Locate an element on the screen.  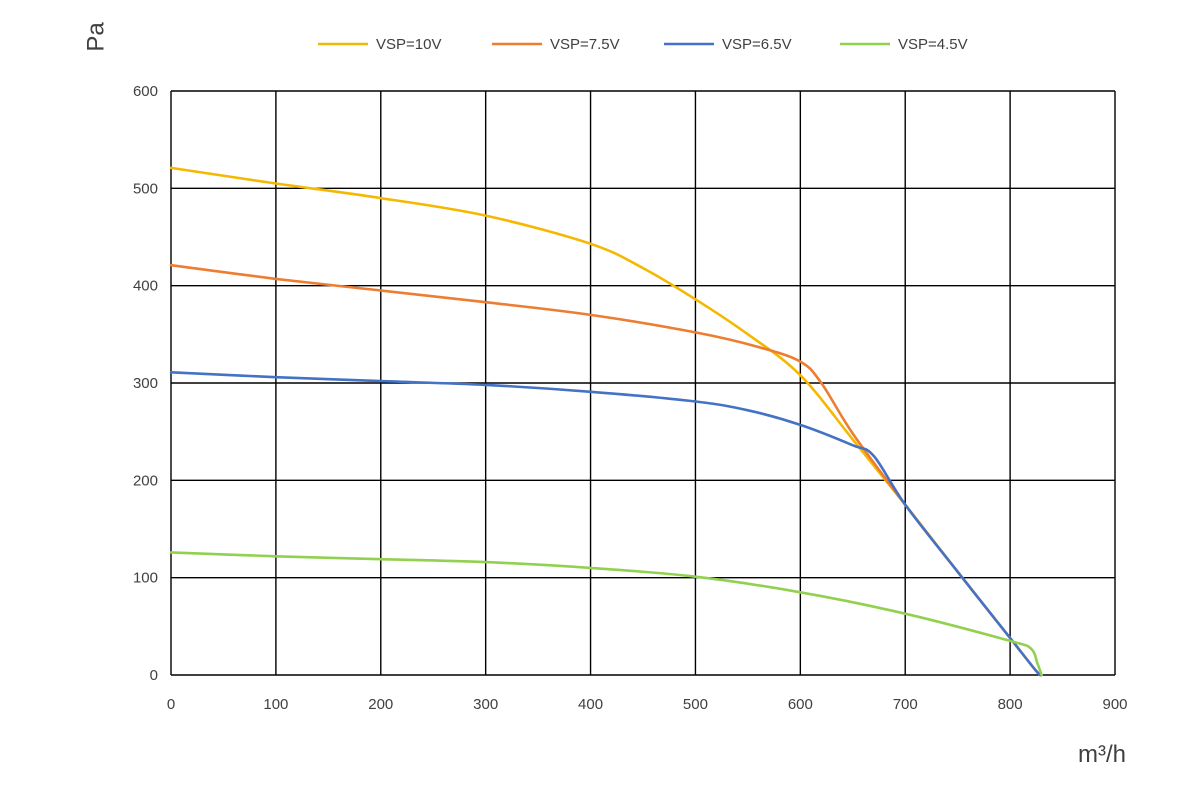
x-tick-label: 600 is located at coordinates (800, 704).